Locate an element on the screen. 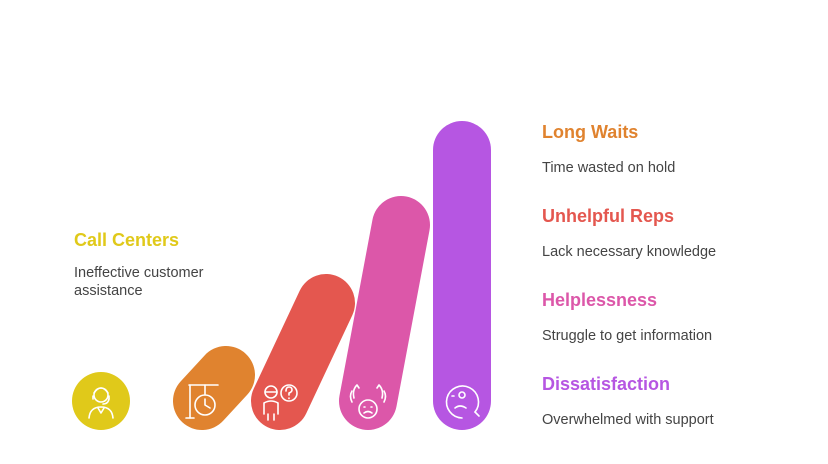 The width and height of the screenshot is (828, 464). sad-face-icon is located at coordinates (462, 402).